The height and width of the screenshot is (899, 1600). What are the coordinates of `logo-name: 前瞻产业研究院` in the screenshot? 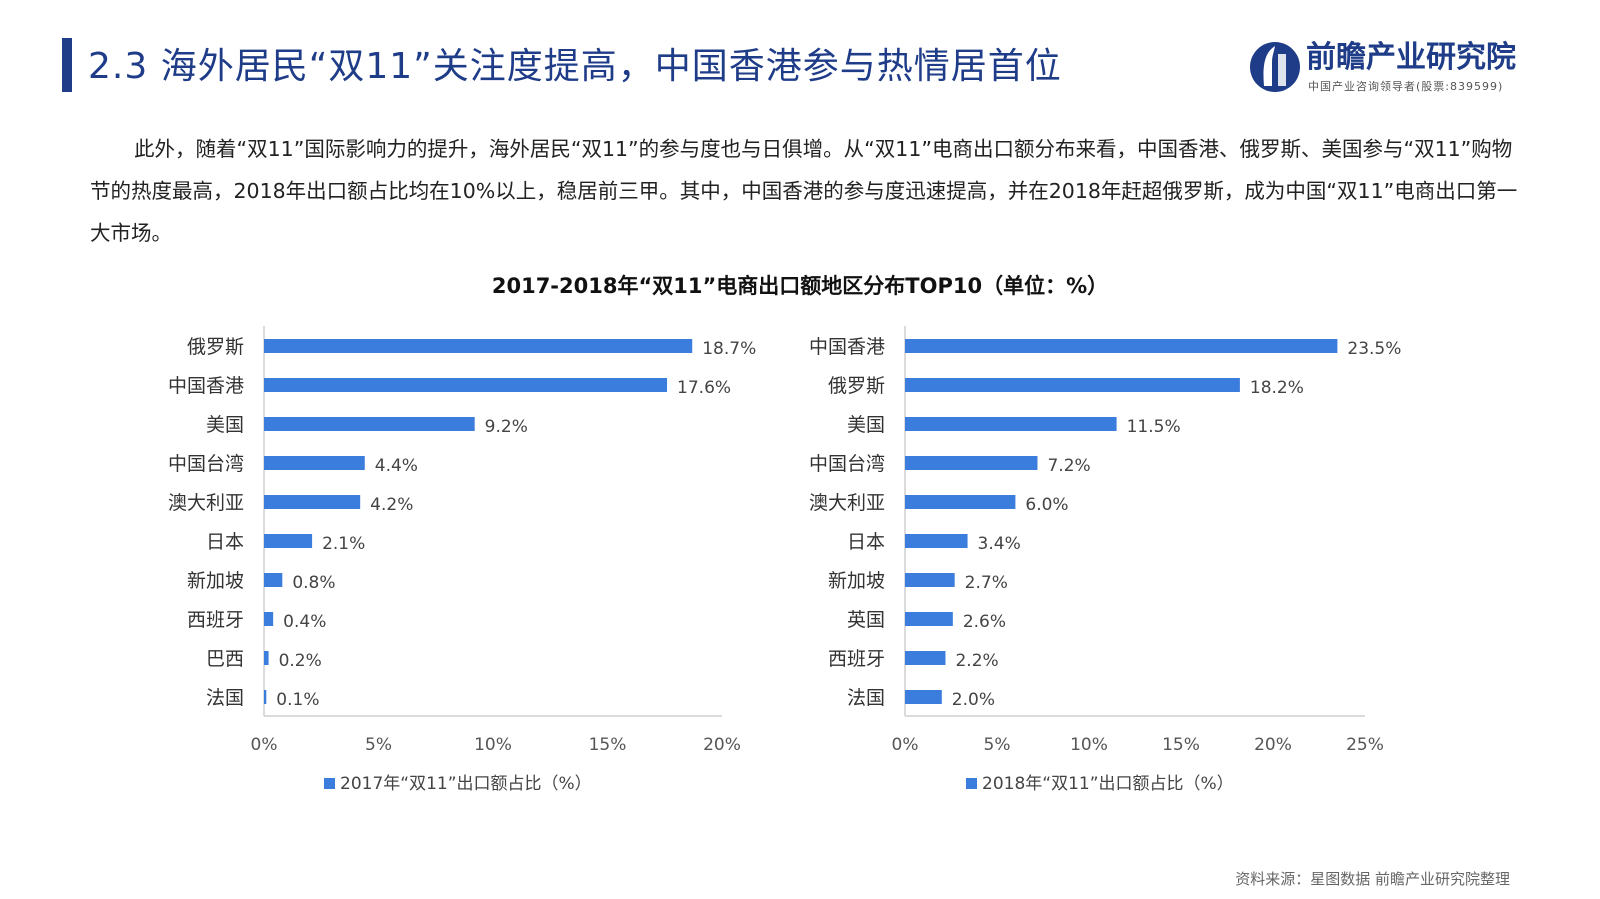 It's located at (1411, 57).